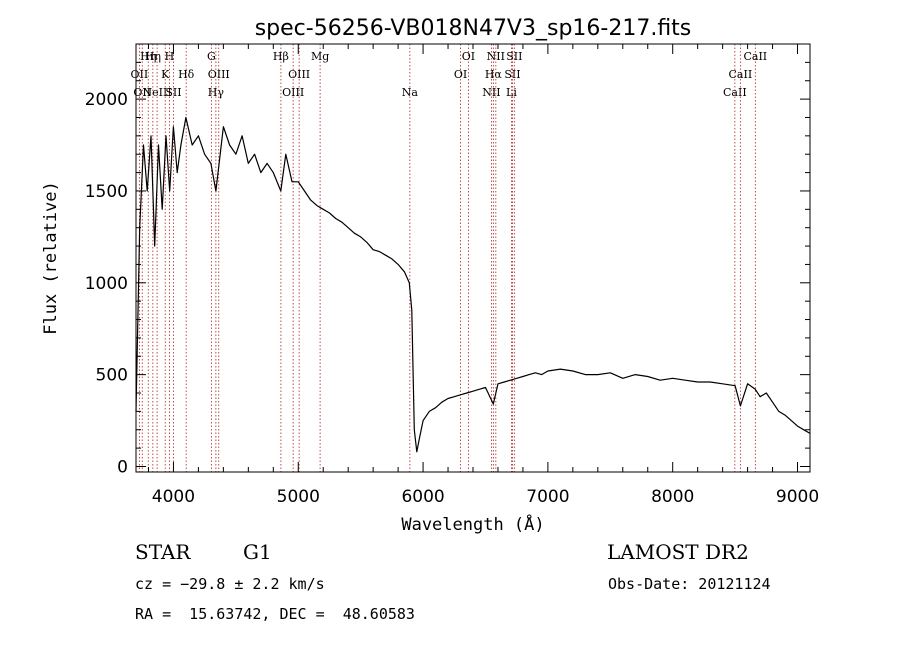 The width and height of the screenshot is (900, 649). What do you see at coordinates (678, 552) in the screenshot?
I see `survey-label: LAMOST DR2` at bounding box center [678, 552].